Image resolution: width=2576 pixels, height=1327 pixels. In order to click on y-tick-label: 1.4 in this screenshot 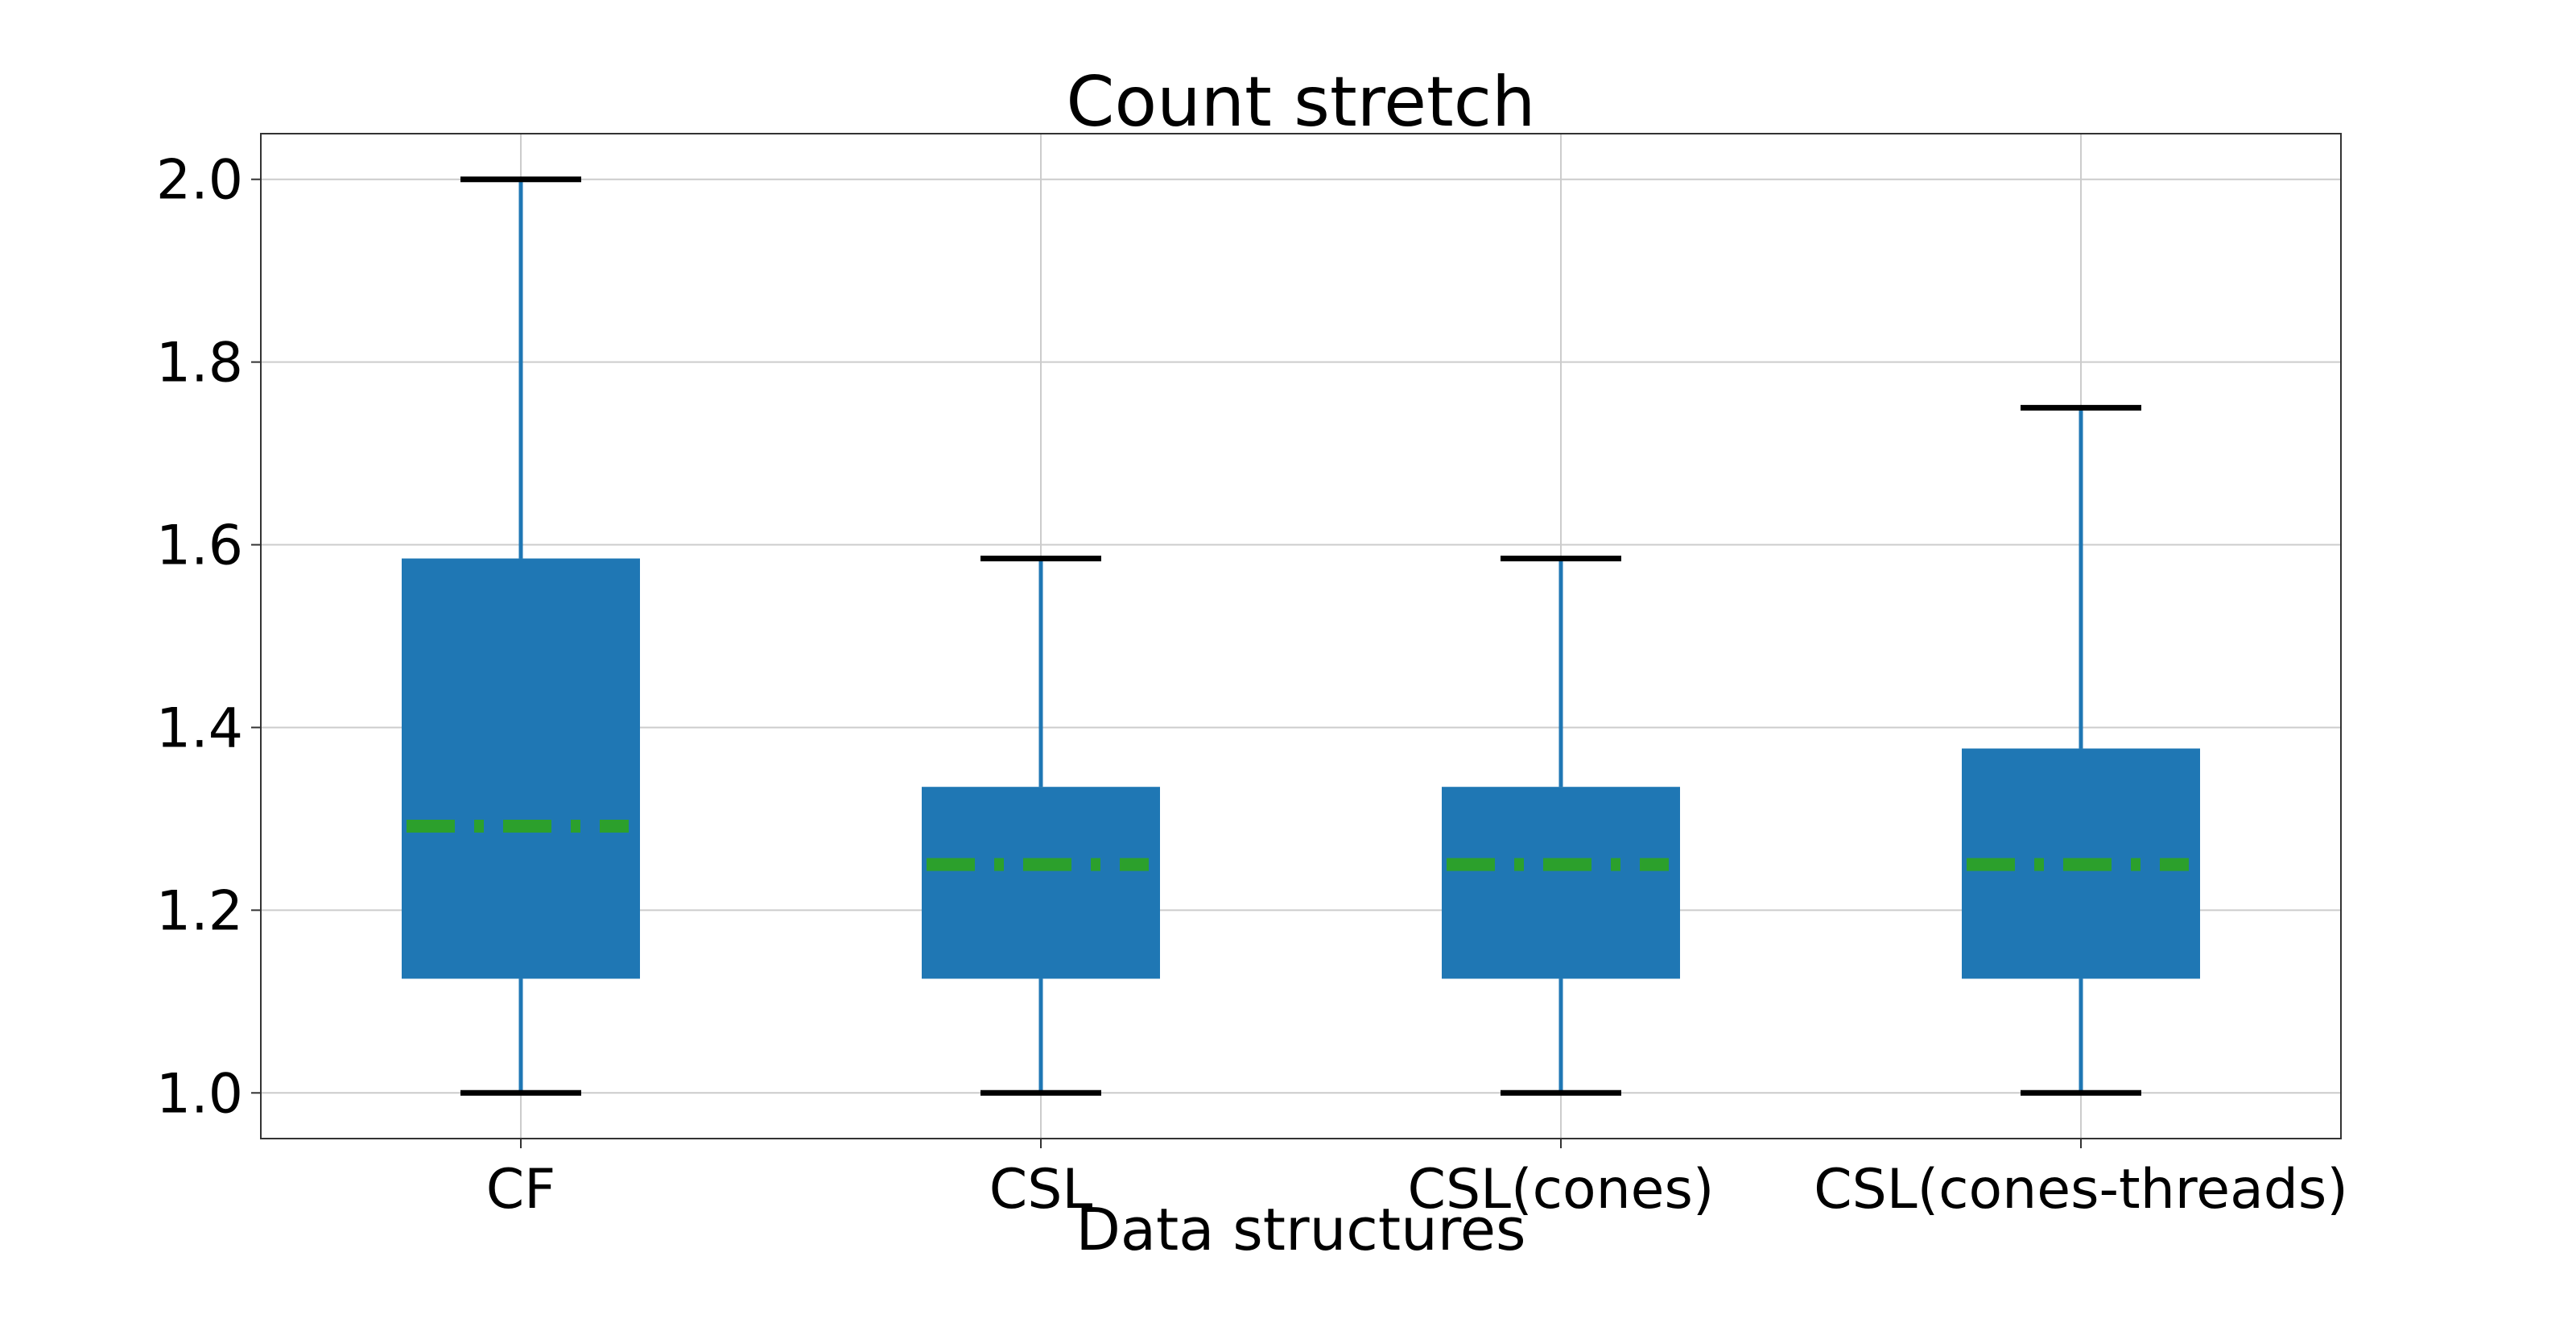, I will do `click(199, 728)`.